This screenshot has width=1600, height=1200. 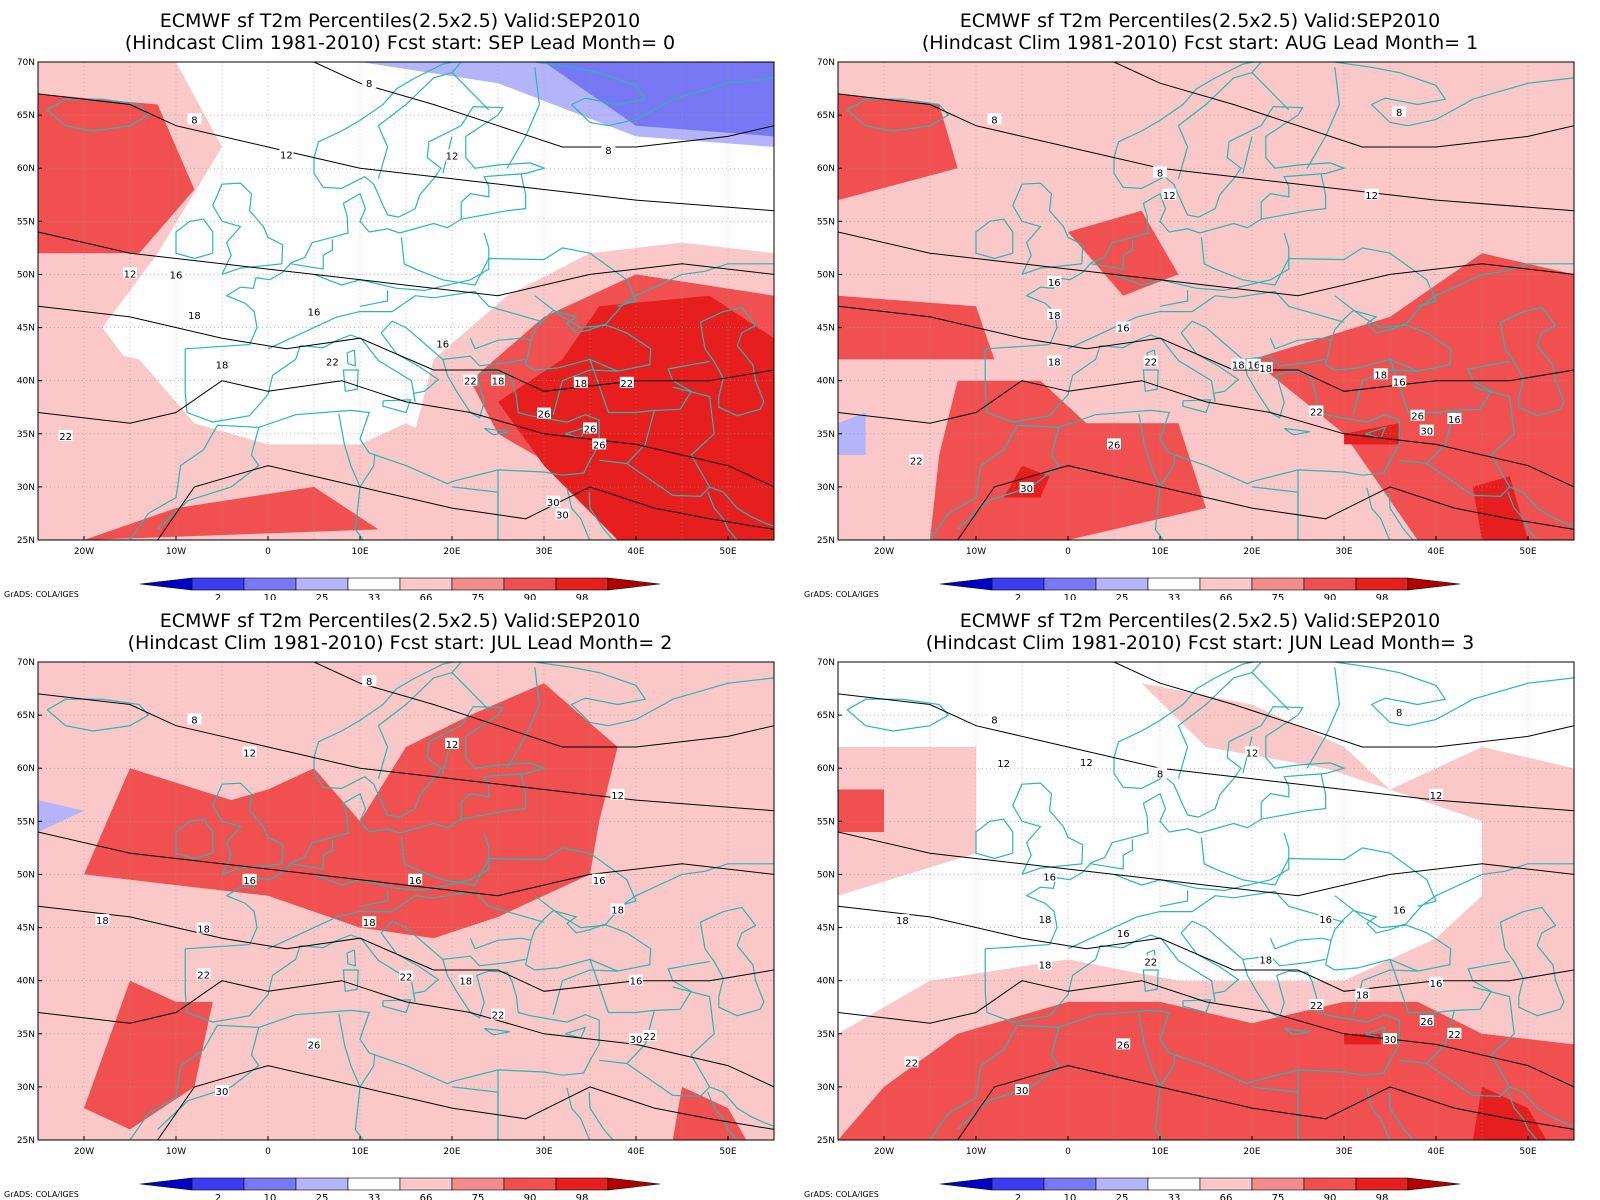 What do you see at coordinates (359, 1152) in the screenshot?
I see `longitude-label: 10E` at bounding box center [359, 1152].